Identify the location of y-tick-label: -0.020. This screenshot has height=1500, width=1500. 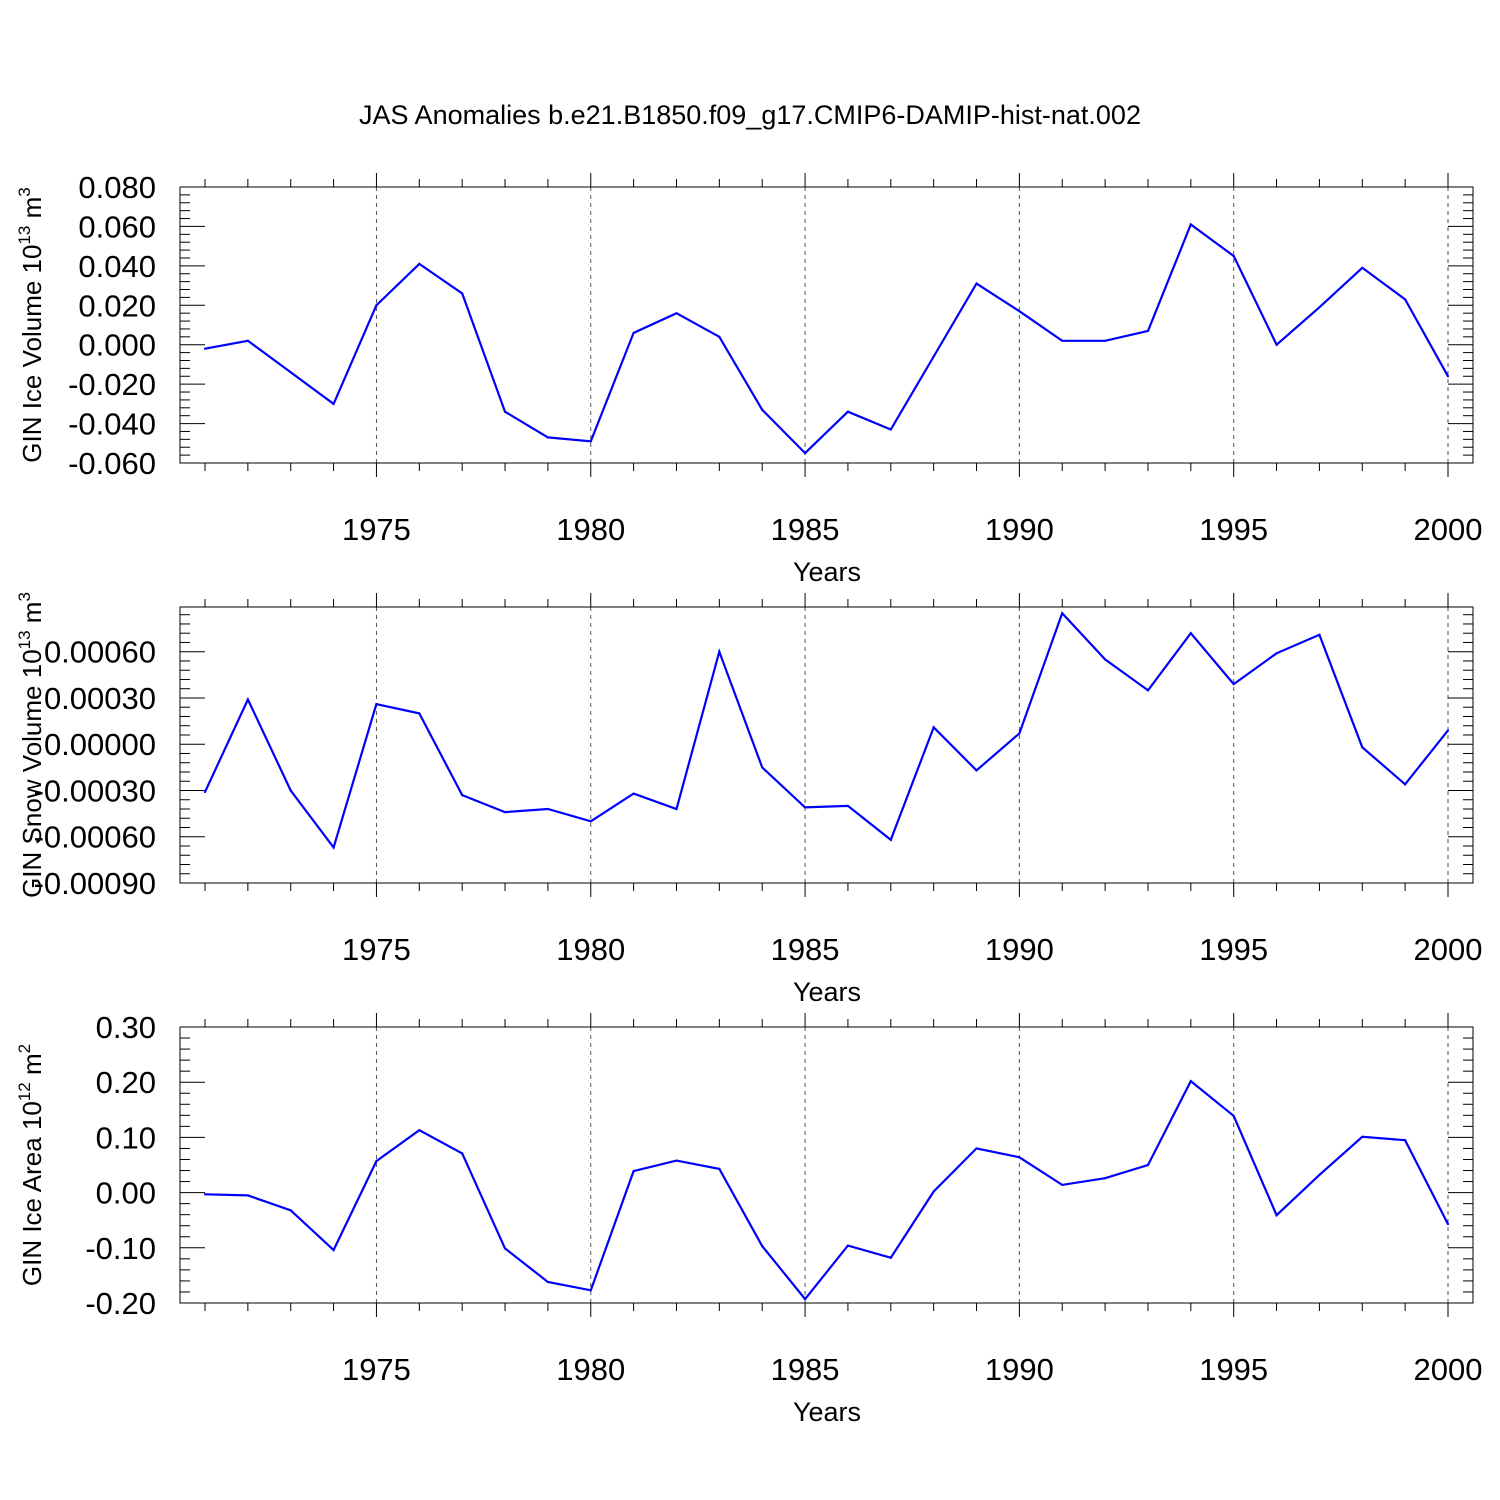
(112, 384).